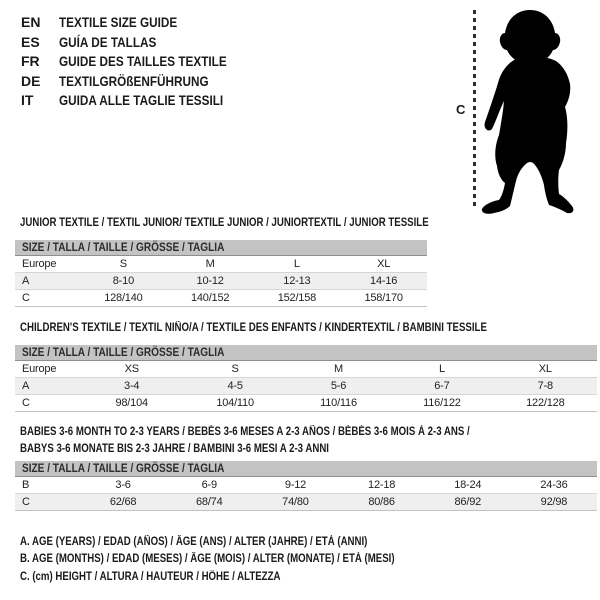 The height and width of the screenshot is (600, 600). What do you see at coordinates (442, 403) in the screenshot?
I see `table-cell: 116/122` at bounding box center [442, 403].